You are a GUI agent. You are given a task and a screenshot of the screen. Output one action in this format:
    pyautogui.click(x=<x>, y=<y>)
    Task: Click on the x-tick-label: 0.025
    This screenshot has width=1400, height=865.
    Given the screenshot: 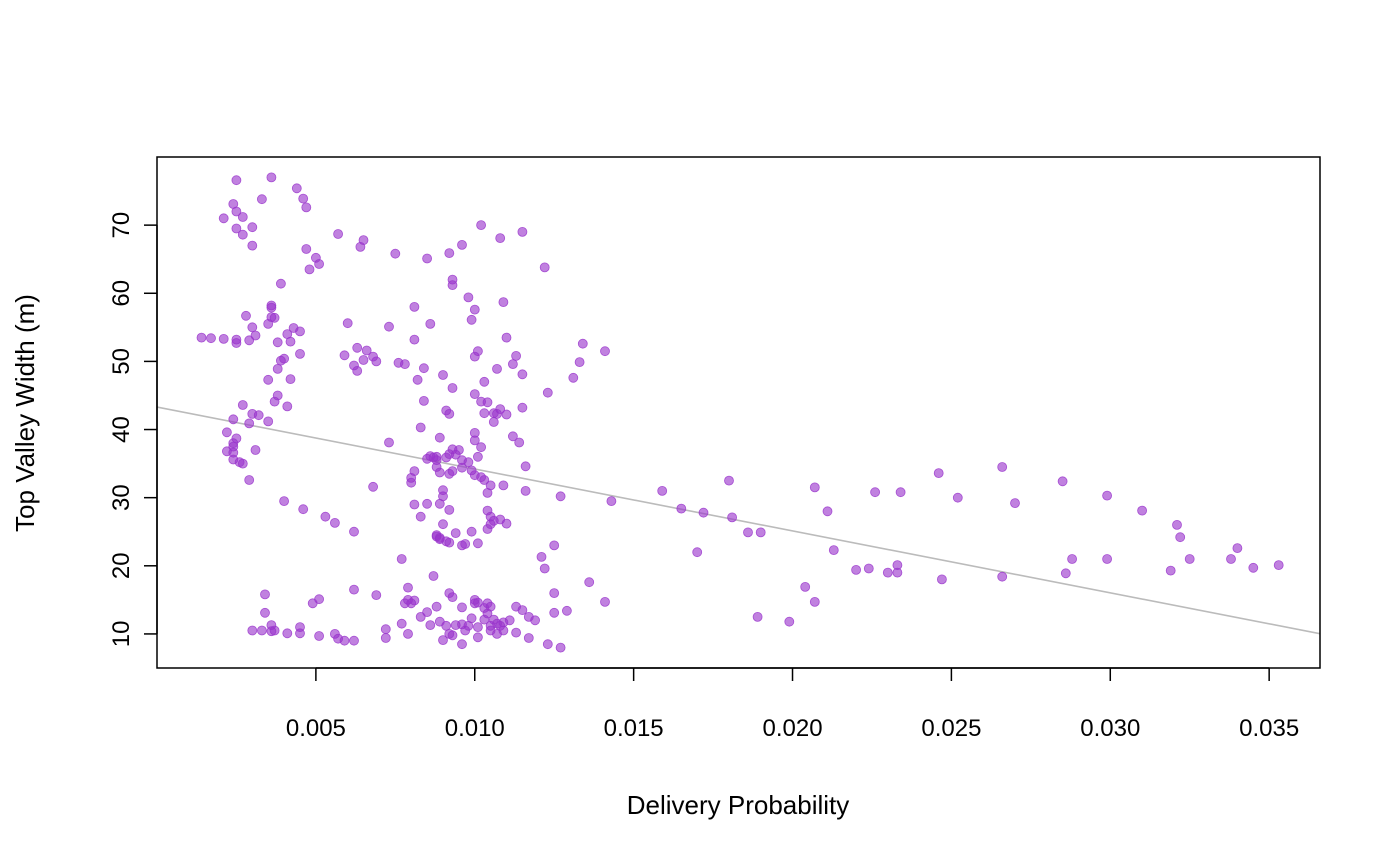 What is the action you would take?
    pyautogui.click(x=951, y=728)
    